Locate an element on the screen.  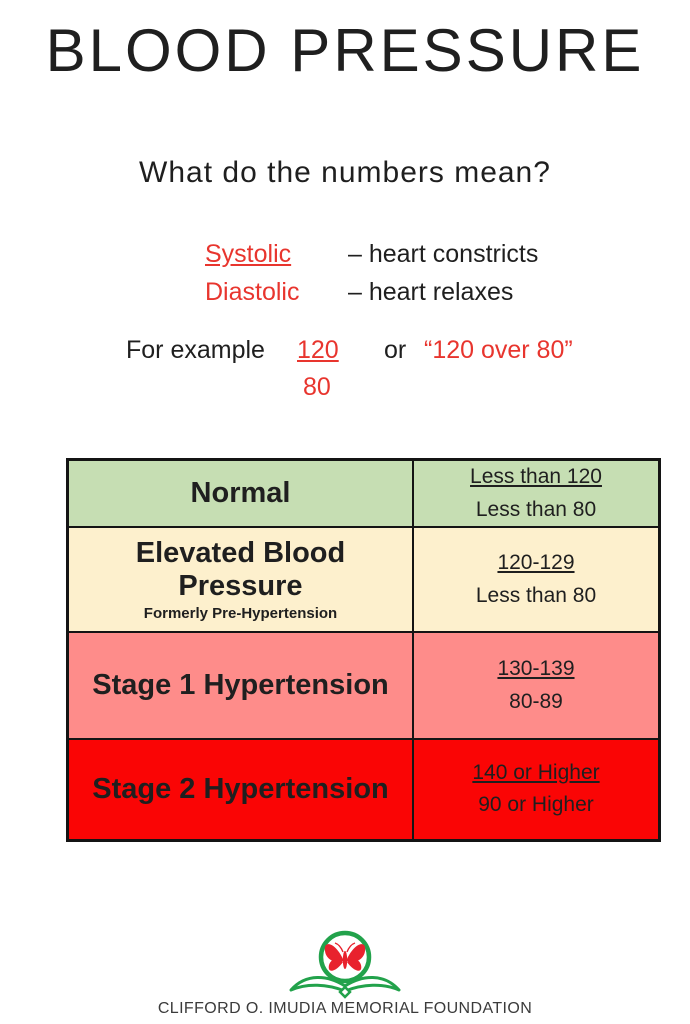
subtitle: What do the numbers mean? is located at coordinates (345, 172).